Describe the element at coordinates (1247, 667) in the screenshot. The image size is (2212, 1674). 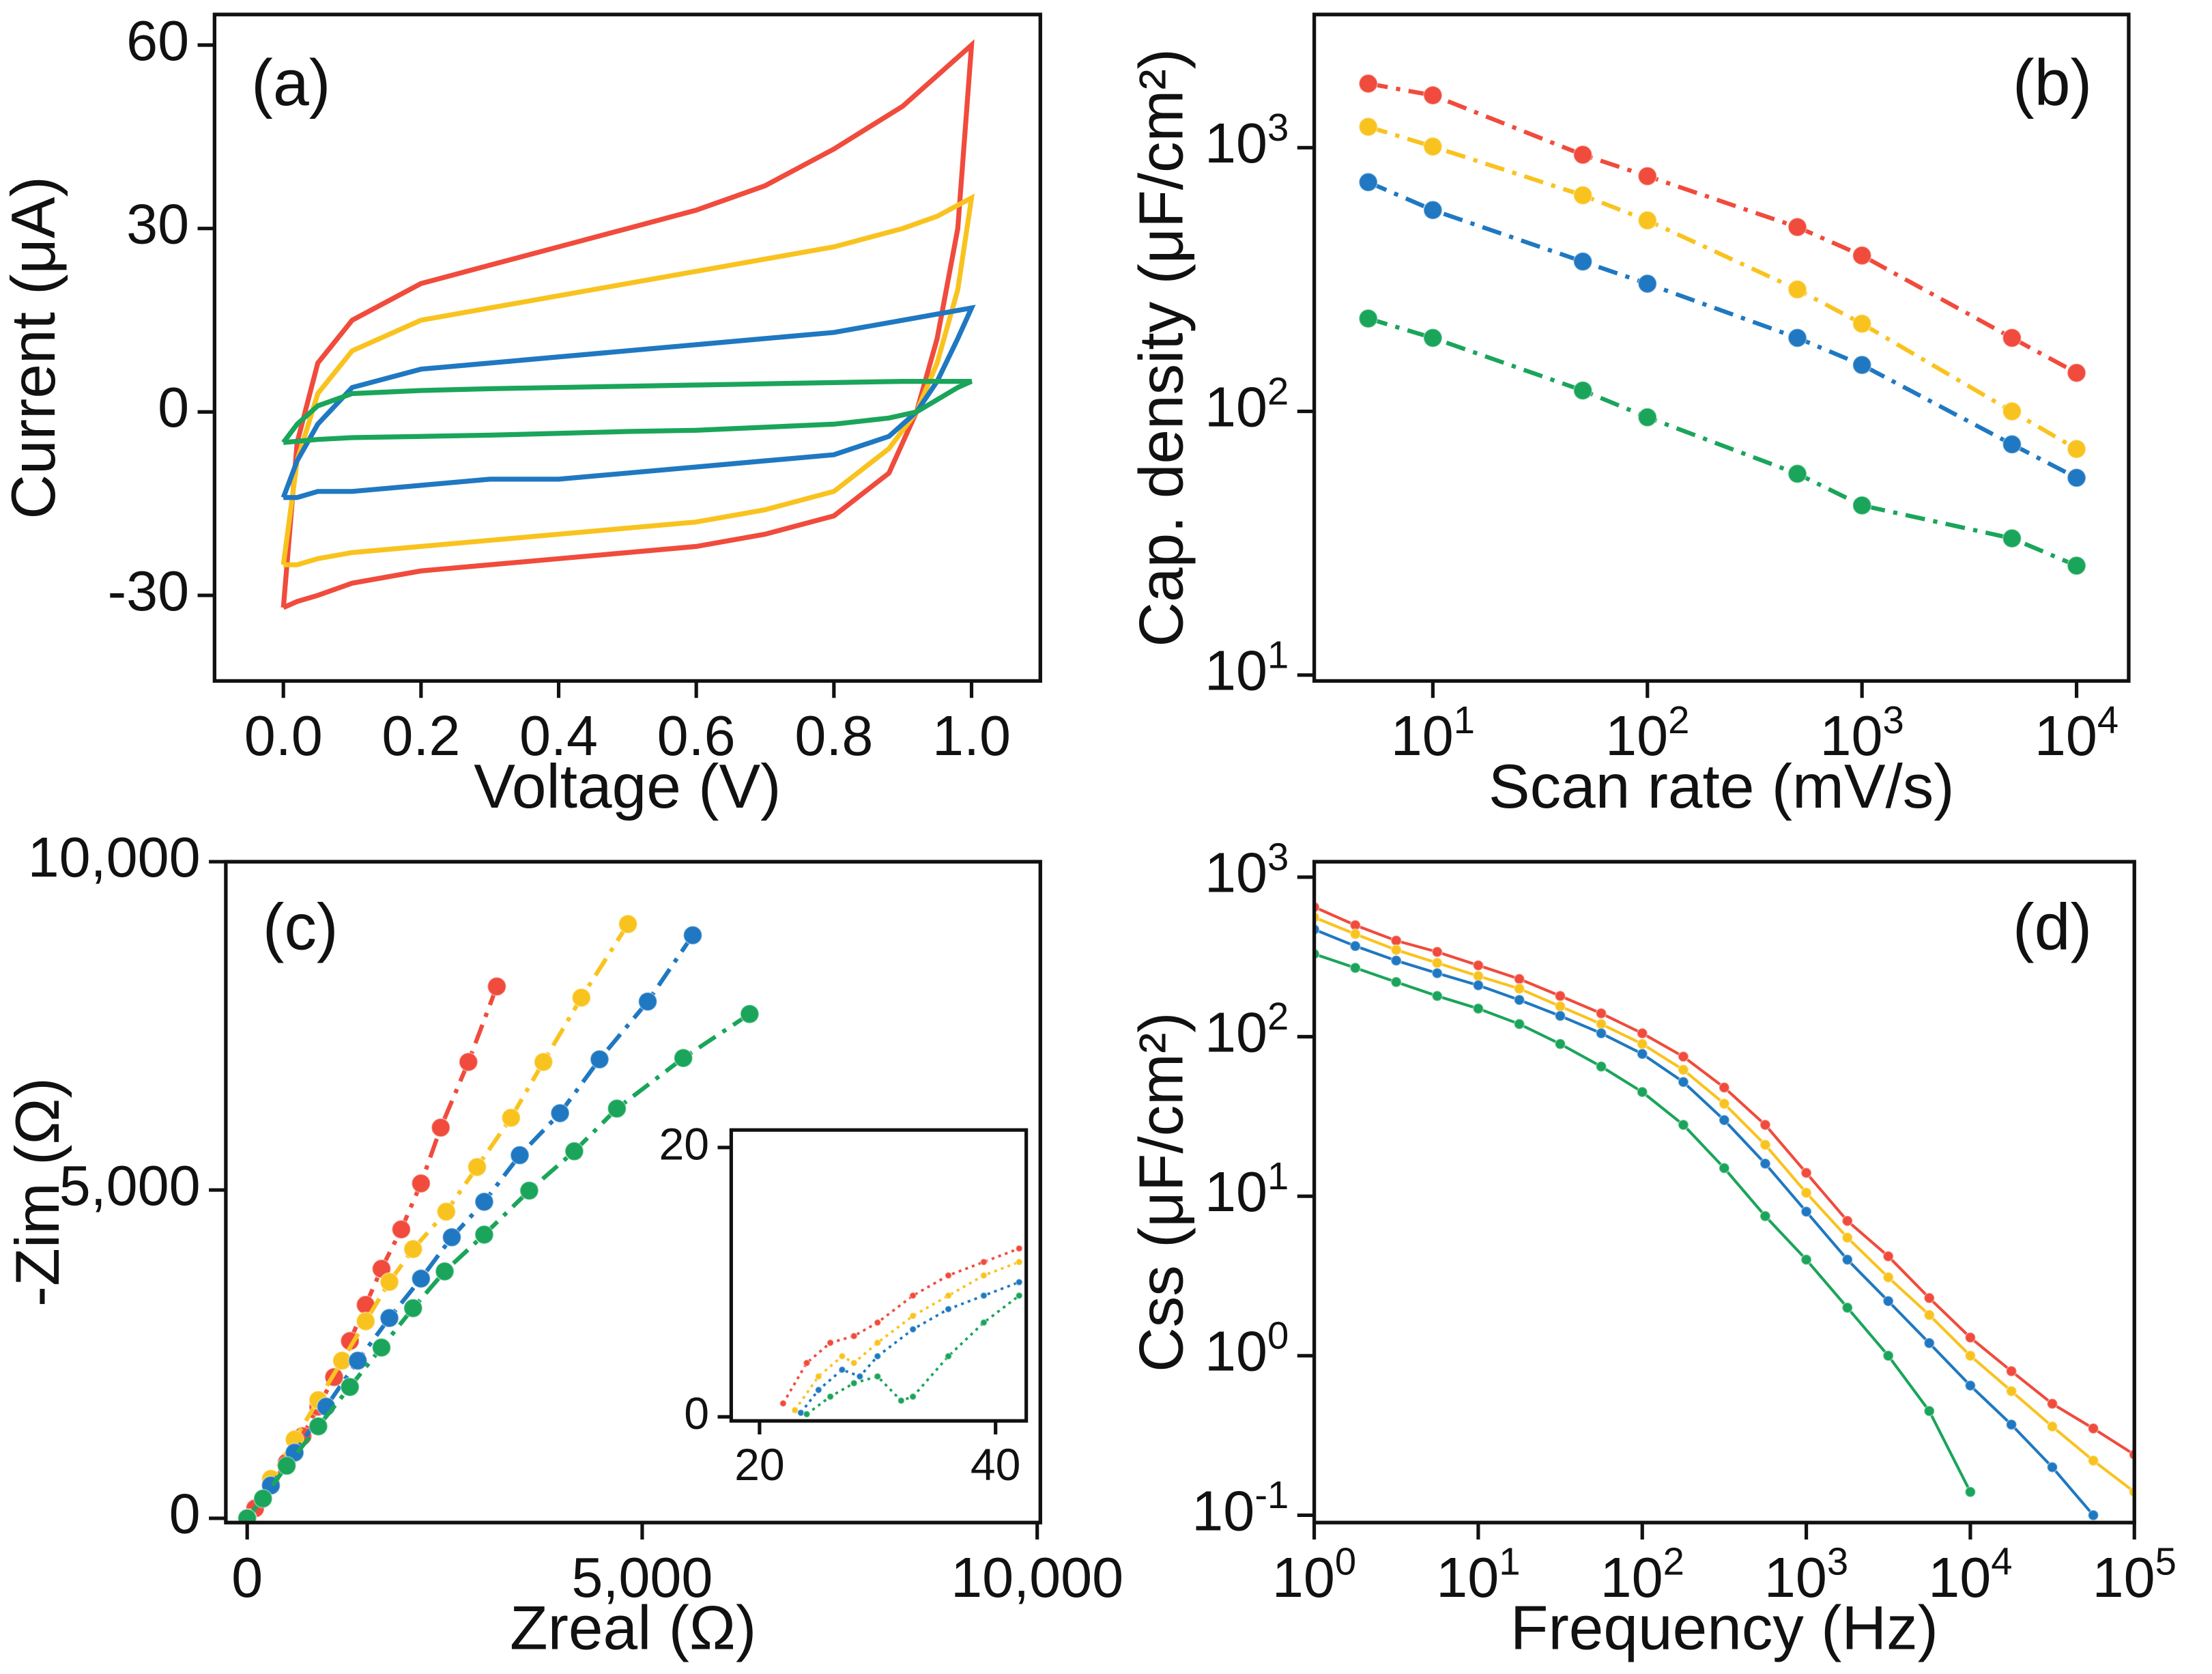
I see `y-tick-label: 10¹` at that location.